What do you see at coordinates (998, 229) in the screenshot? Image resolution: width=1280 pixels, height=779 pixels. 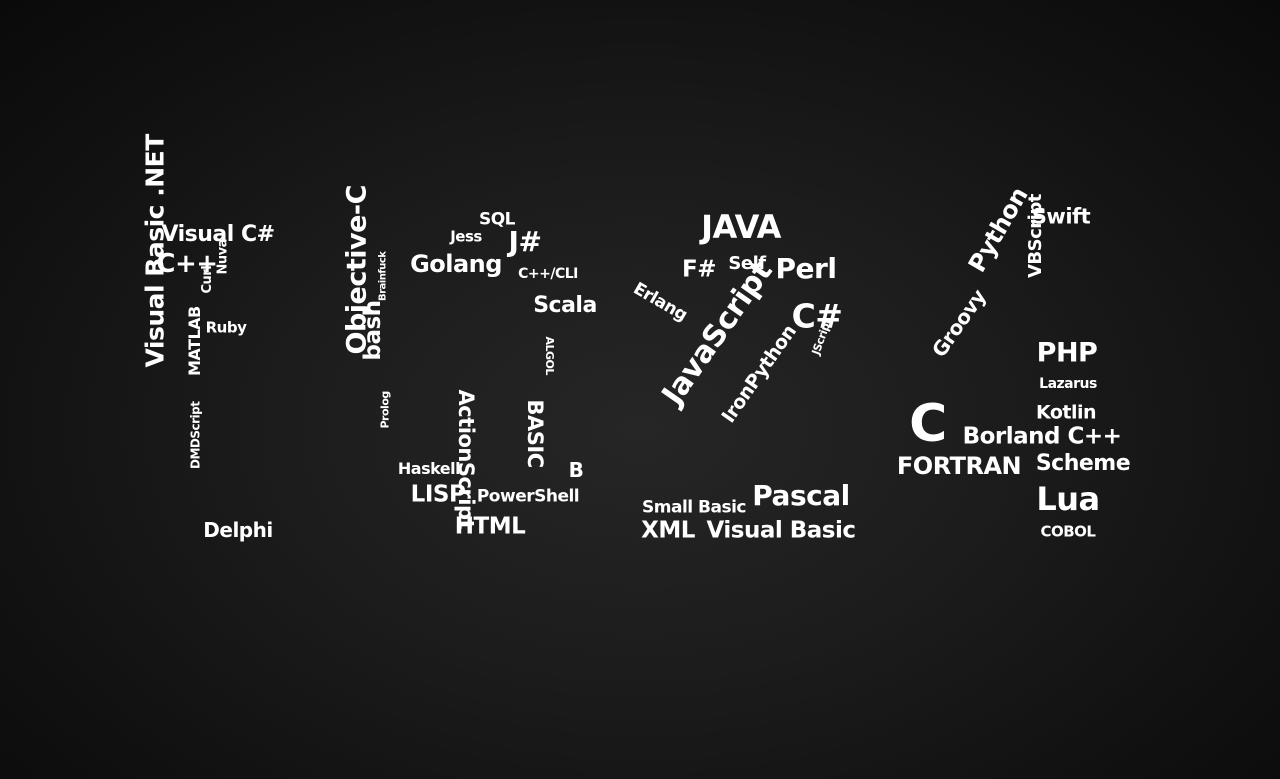 I see `word-python: Python` at bounding box center [998, 229].